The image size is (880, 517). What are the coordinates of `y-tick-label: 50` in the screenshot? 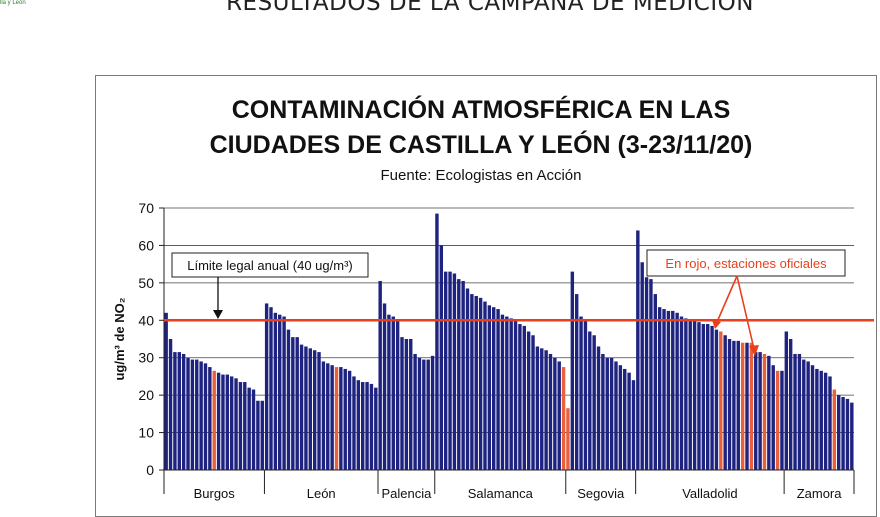 It's located at (146, 283).